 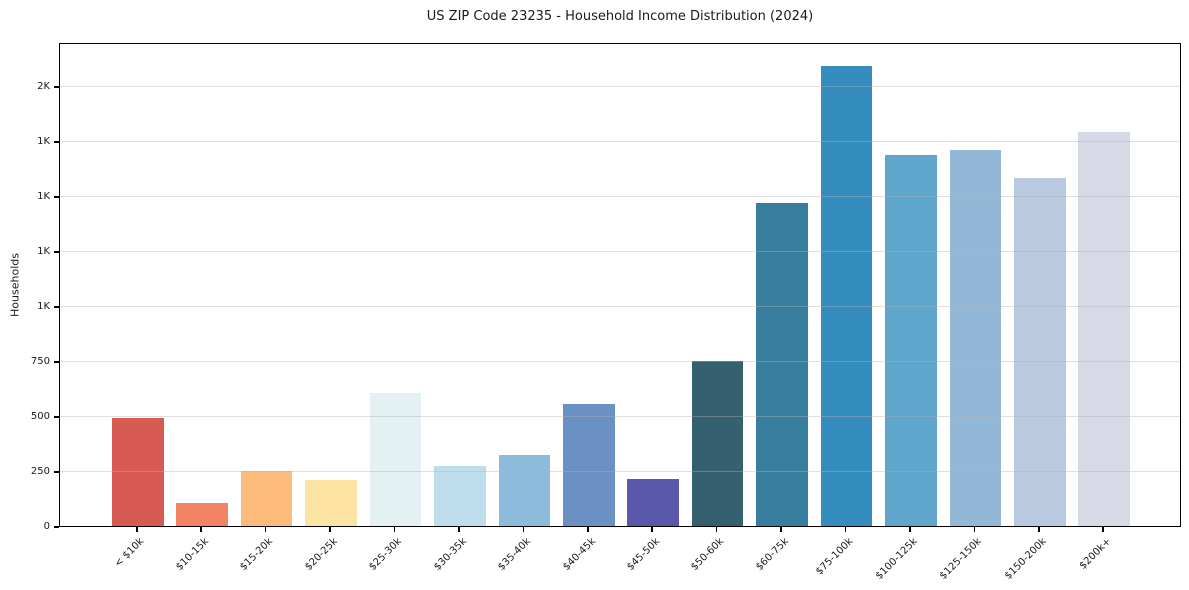 What do you see at coordinates (589, 464) in the screenshot?
I see `bar-$40-45k` at bounding box center [589, 464].